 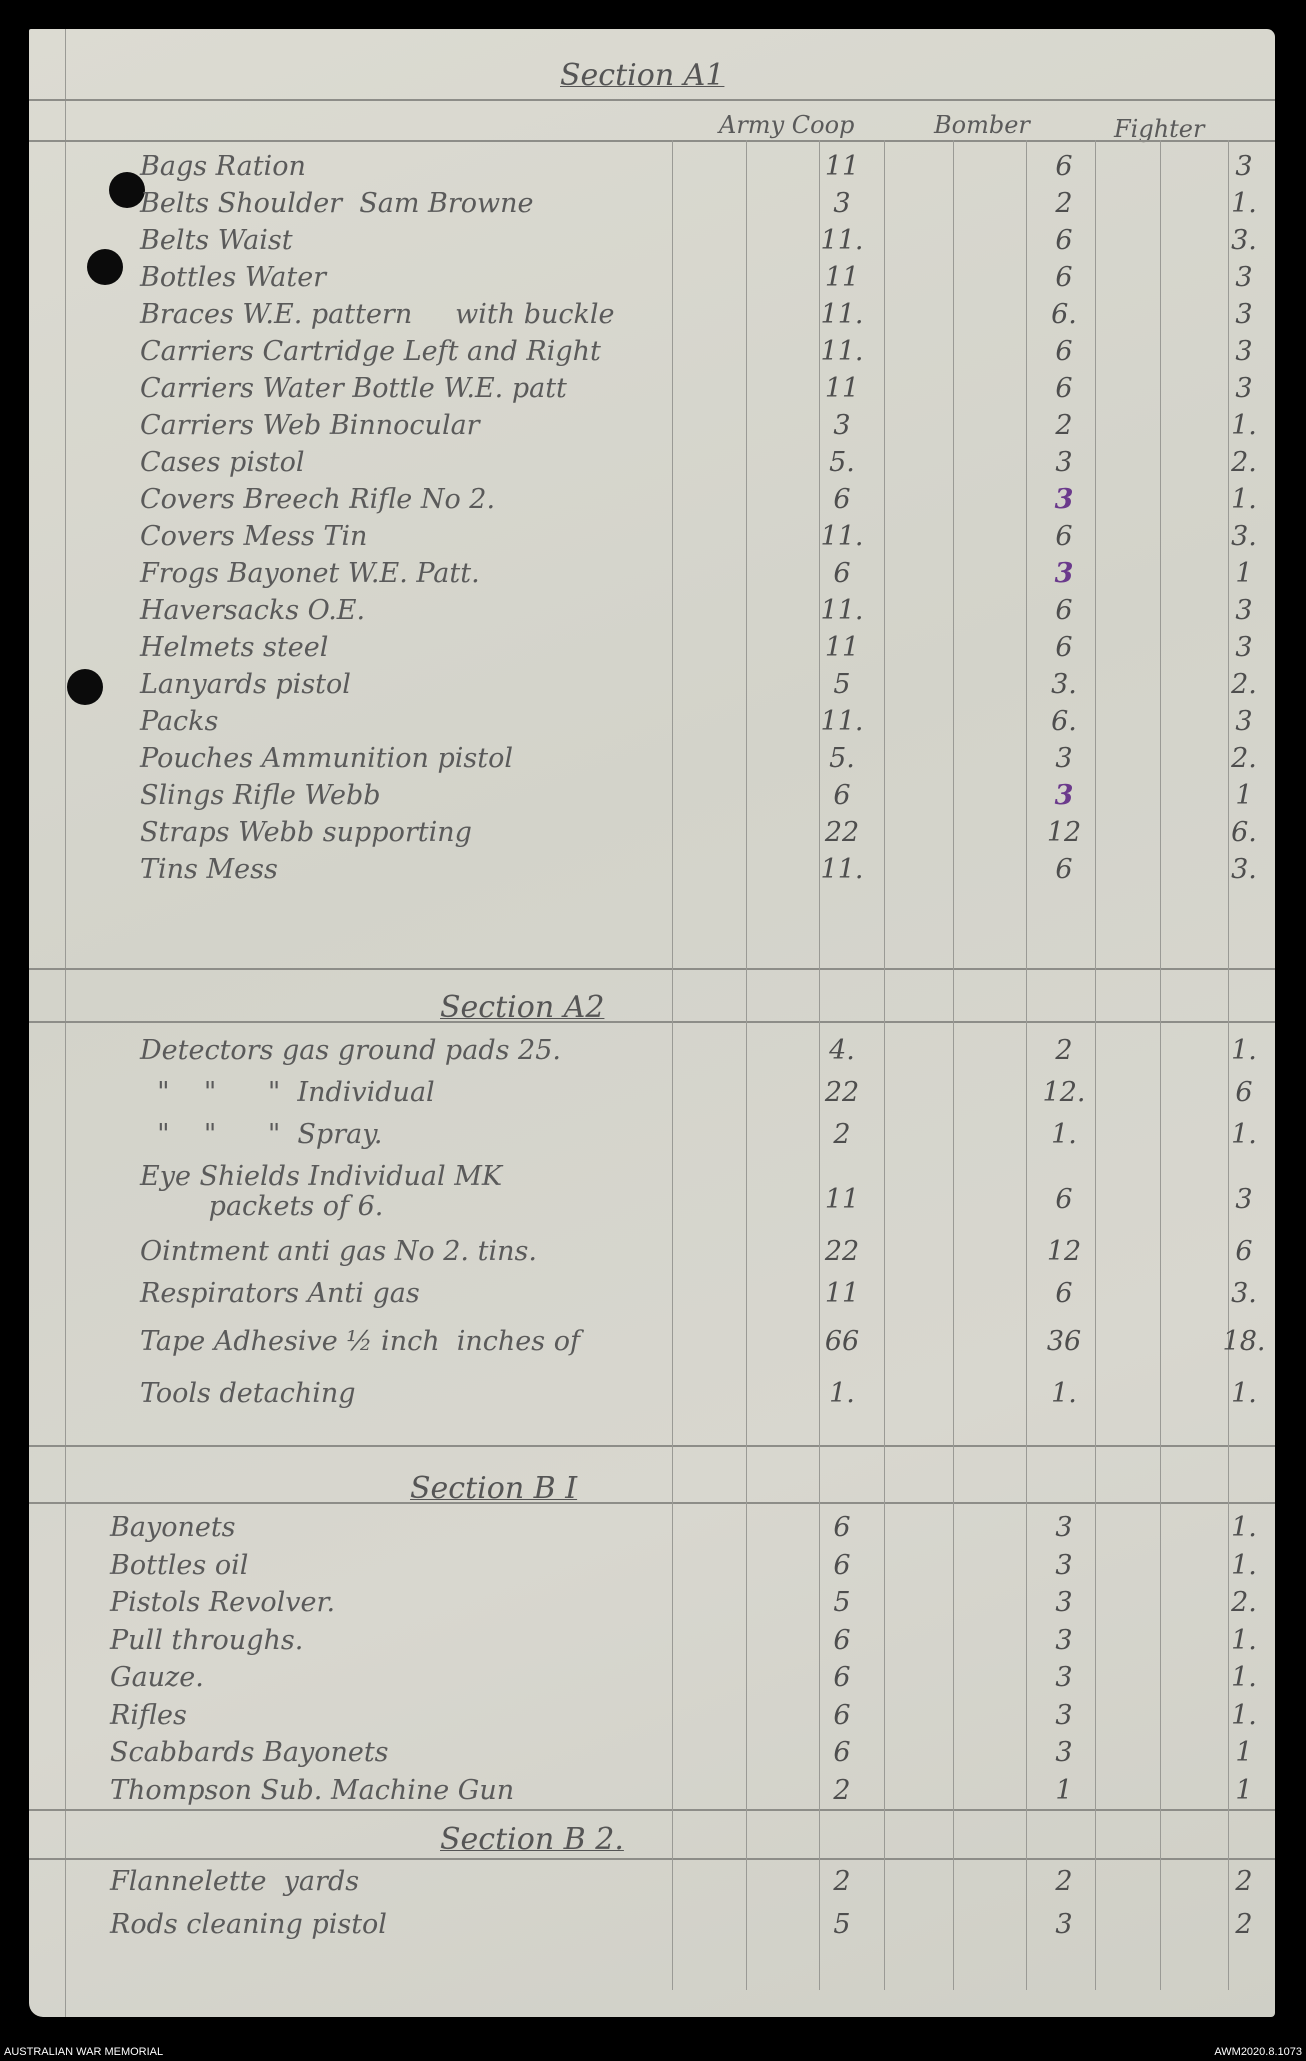 I want to click on quantity-army: 2, so click(x=842, y=1881).